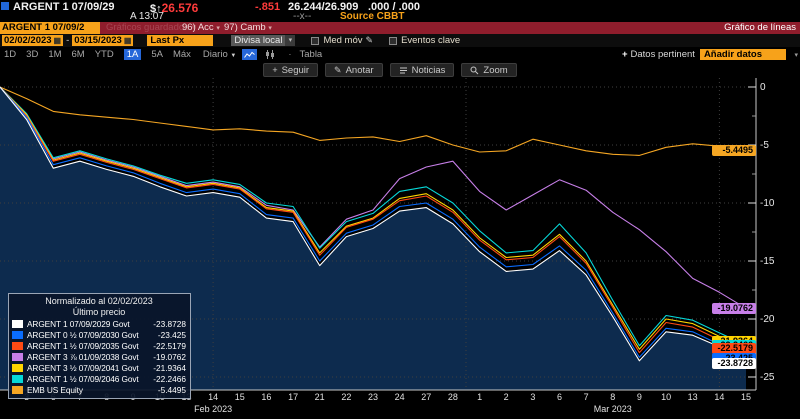  I want to click on legend-label: ARGENT 1 ½ 07/09/2046 Govt, so click(83, 378).